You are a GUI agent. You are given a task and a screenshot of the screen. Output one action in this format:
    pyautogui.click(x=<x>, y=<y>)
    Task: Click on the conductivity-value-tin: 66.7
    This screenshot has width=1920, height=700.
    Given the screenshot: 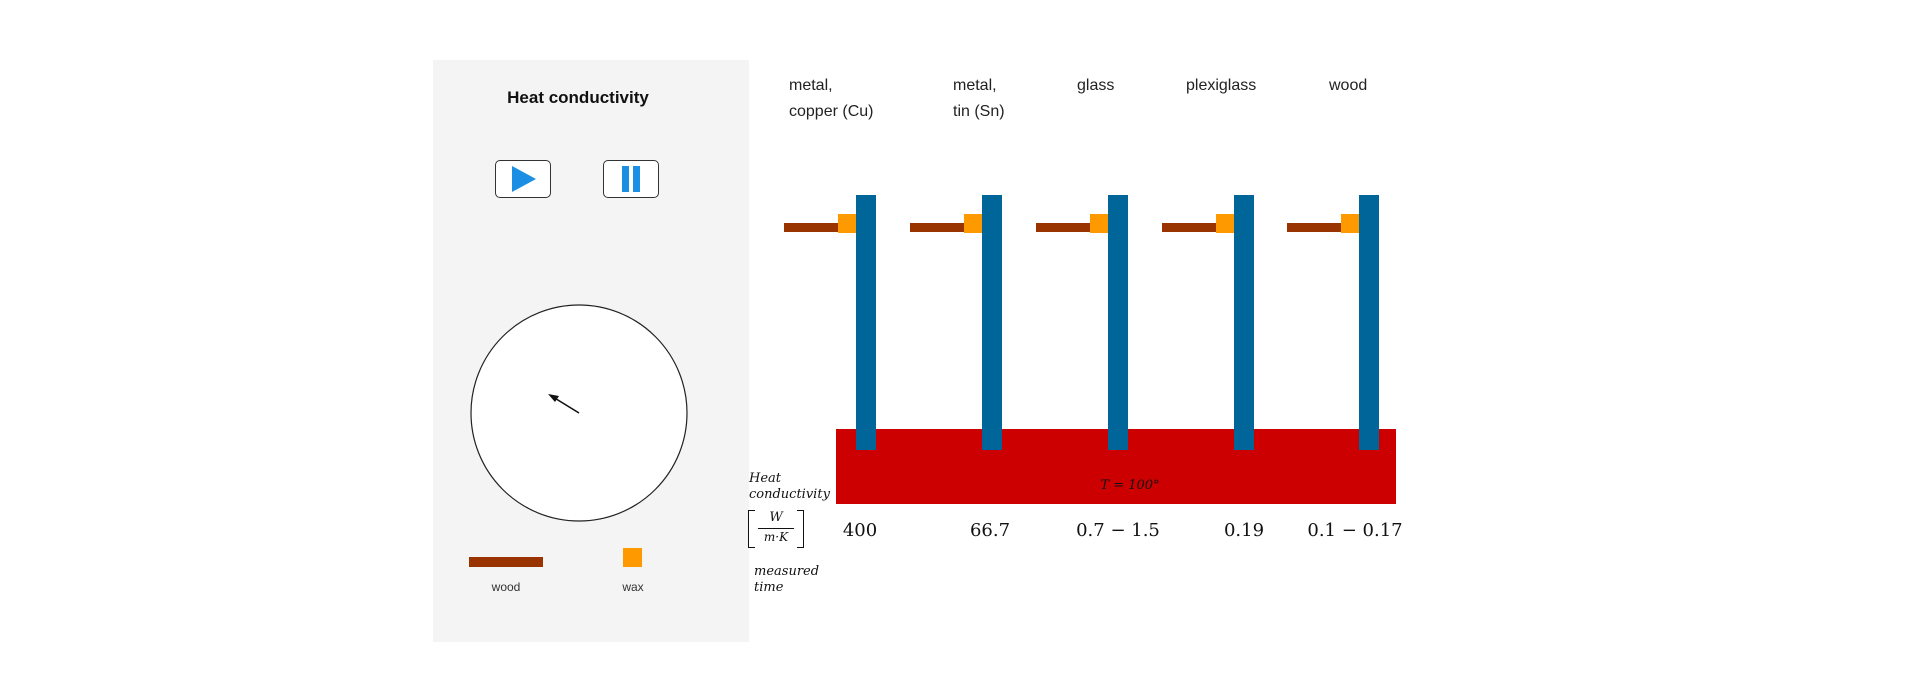 What is the action you would take?
    pyautogui.click(x=990, y=530)
    